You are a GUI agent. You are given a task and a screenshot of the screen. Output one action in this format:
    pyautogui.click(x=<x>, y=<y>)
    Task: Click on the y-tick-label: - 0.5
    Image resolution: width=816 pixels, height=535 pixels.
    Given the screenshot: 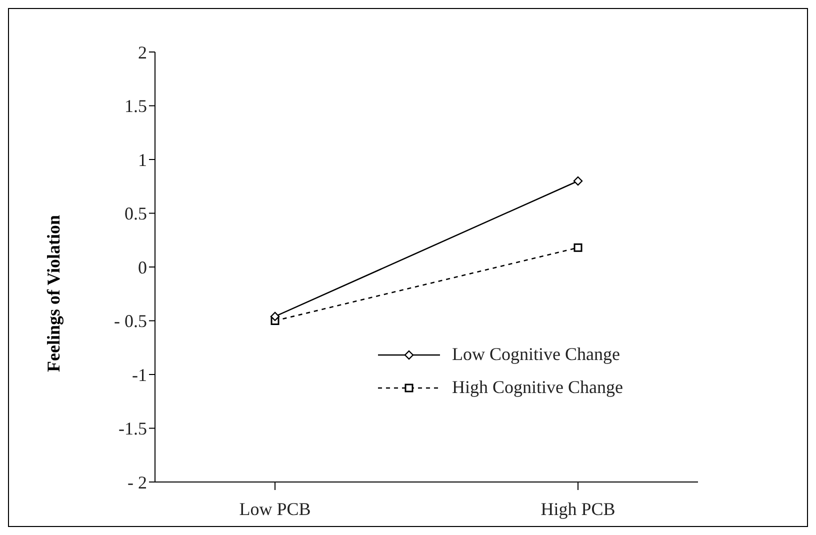 What is the action you would take?
    pyautogui.click(x=130, y=321)
    